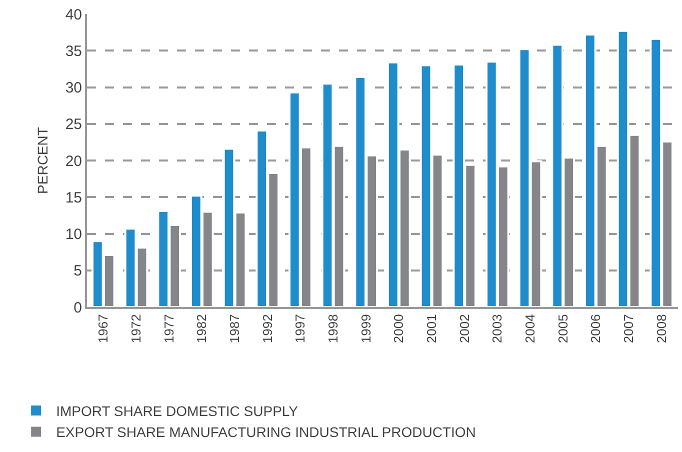 The image size is (682, 452). I want to click on y-tick-label: 10, so click(73, 234).